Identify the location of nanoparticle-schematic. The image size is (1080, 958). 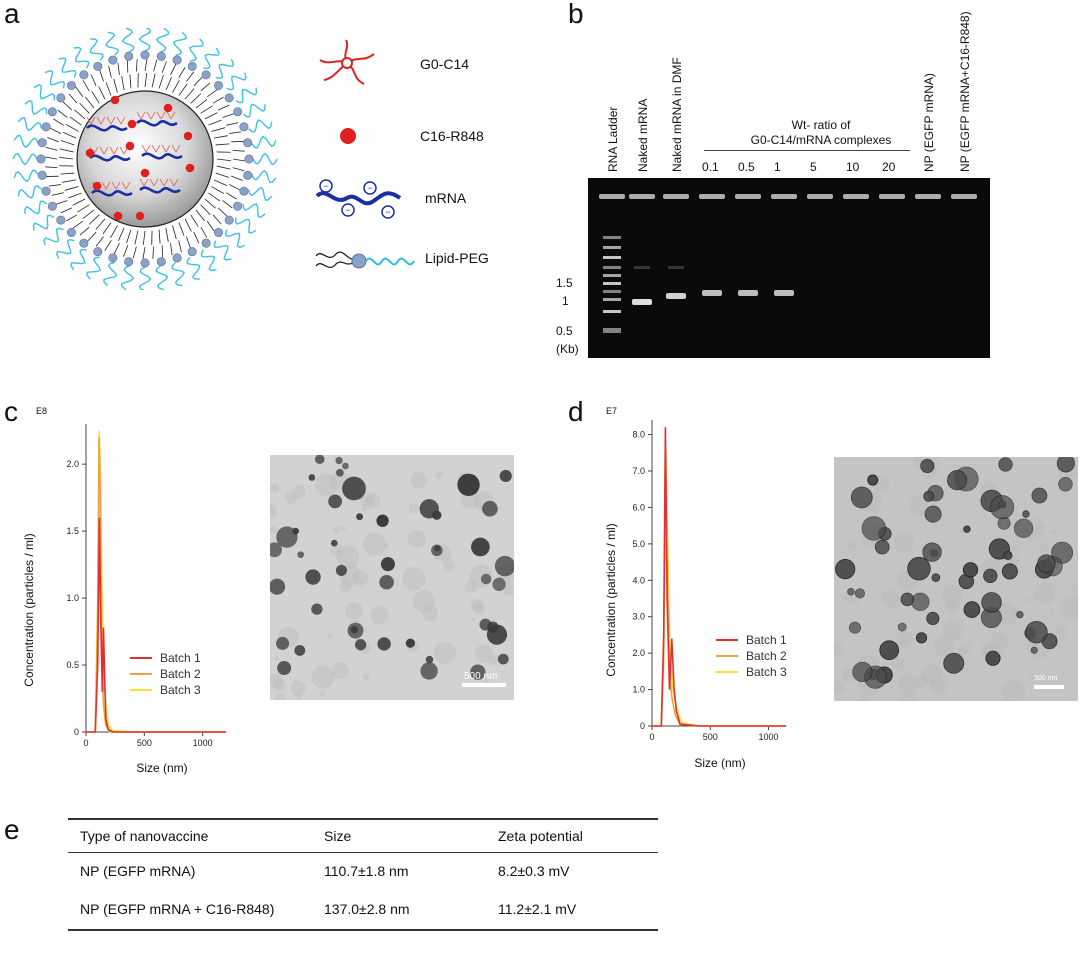
(145, 159).